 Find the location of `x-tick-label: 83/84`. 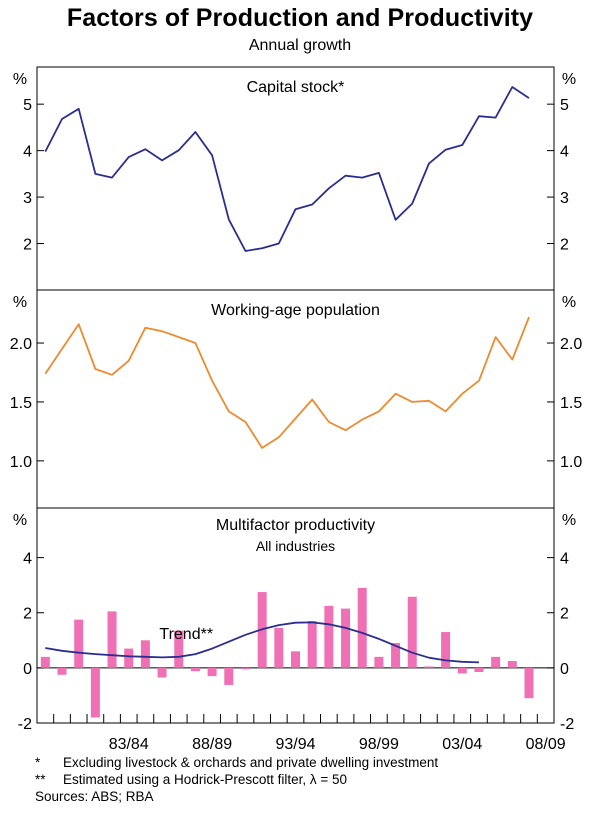

x-tick-label: 83/84 is located at coordinates (129, 744).